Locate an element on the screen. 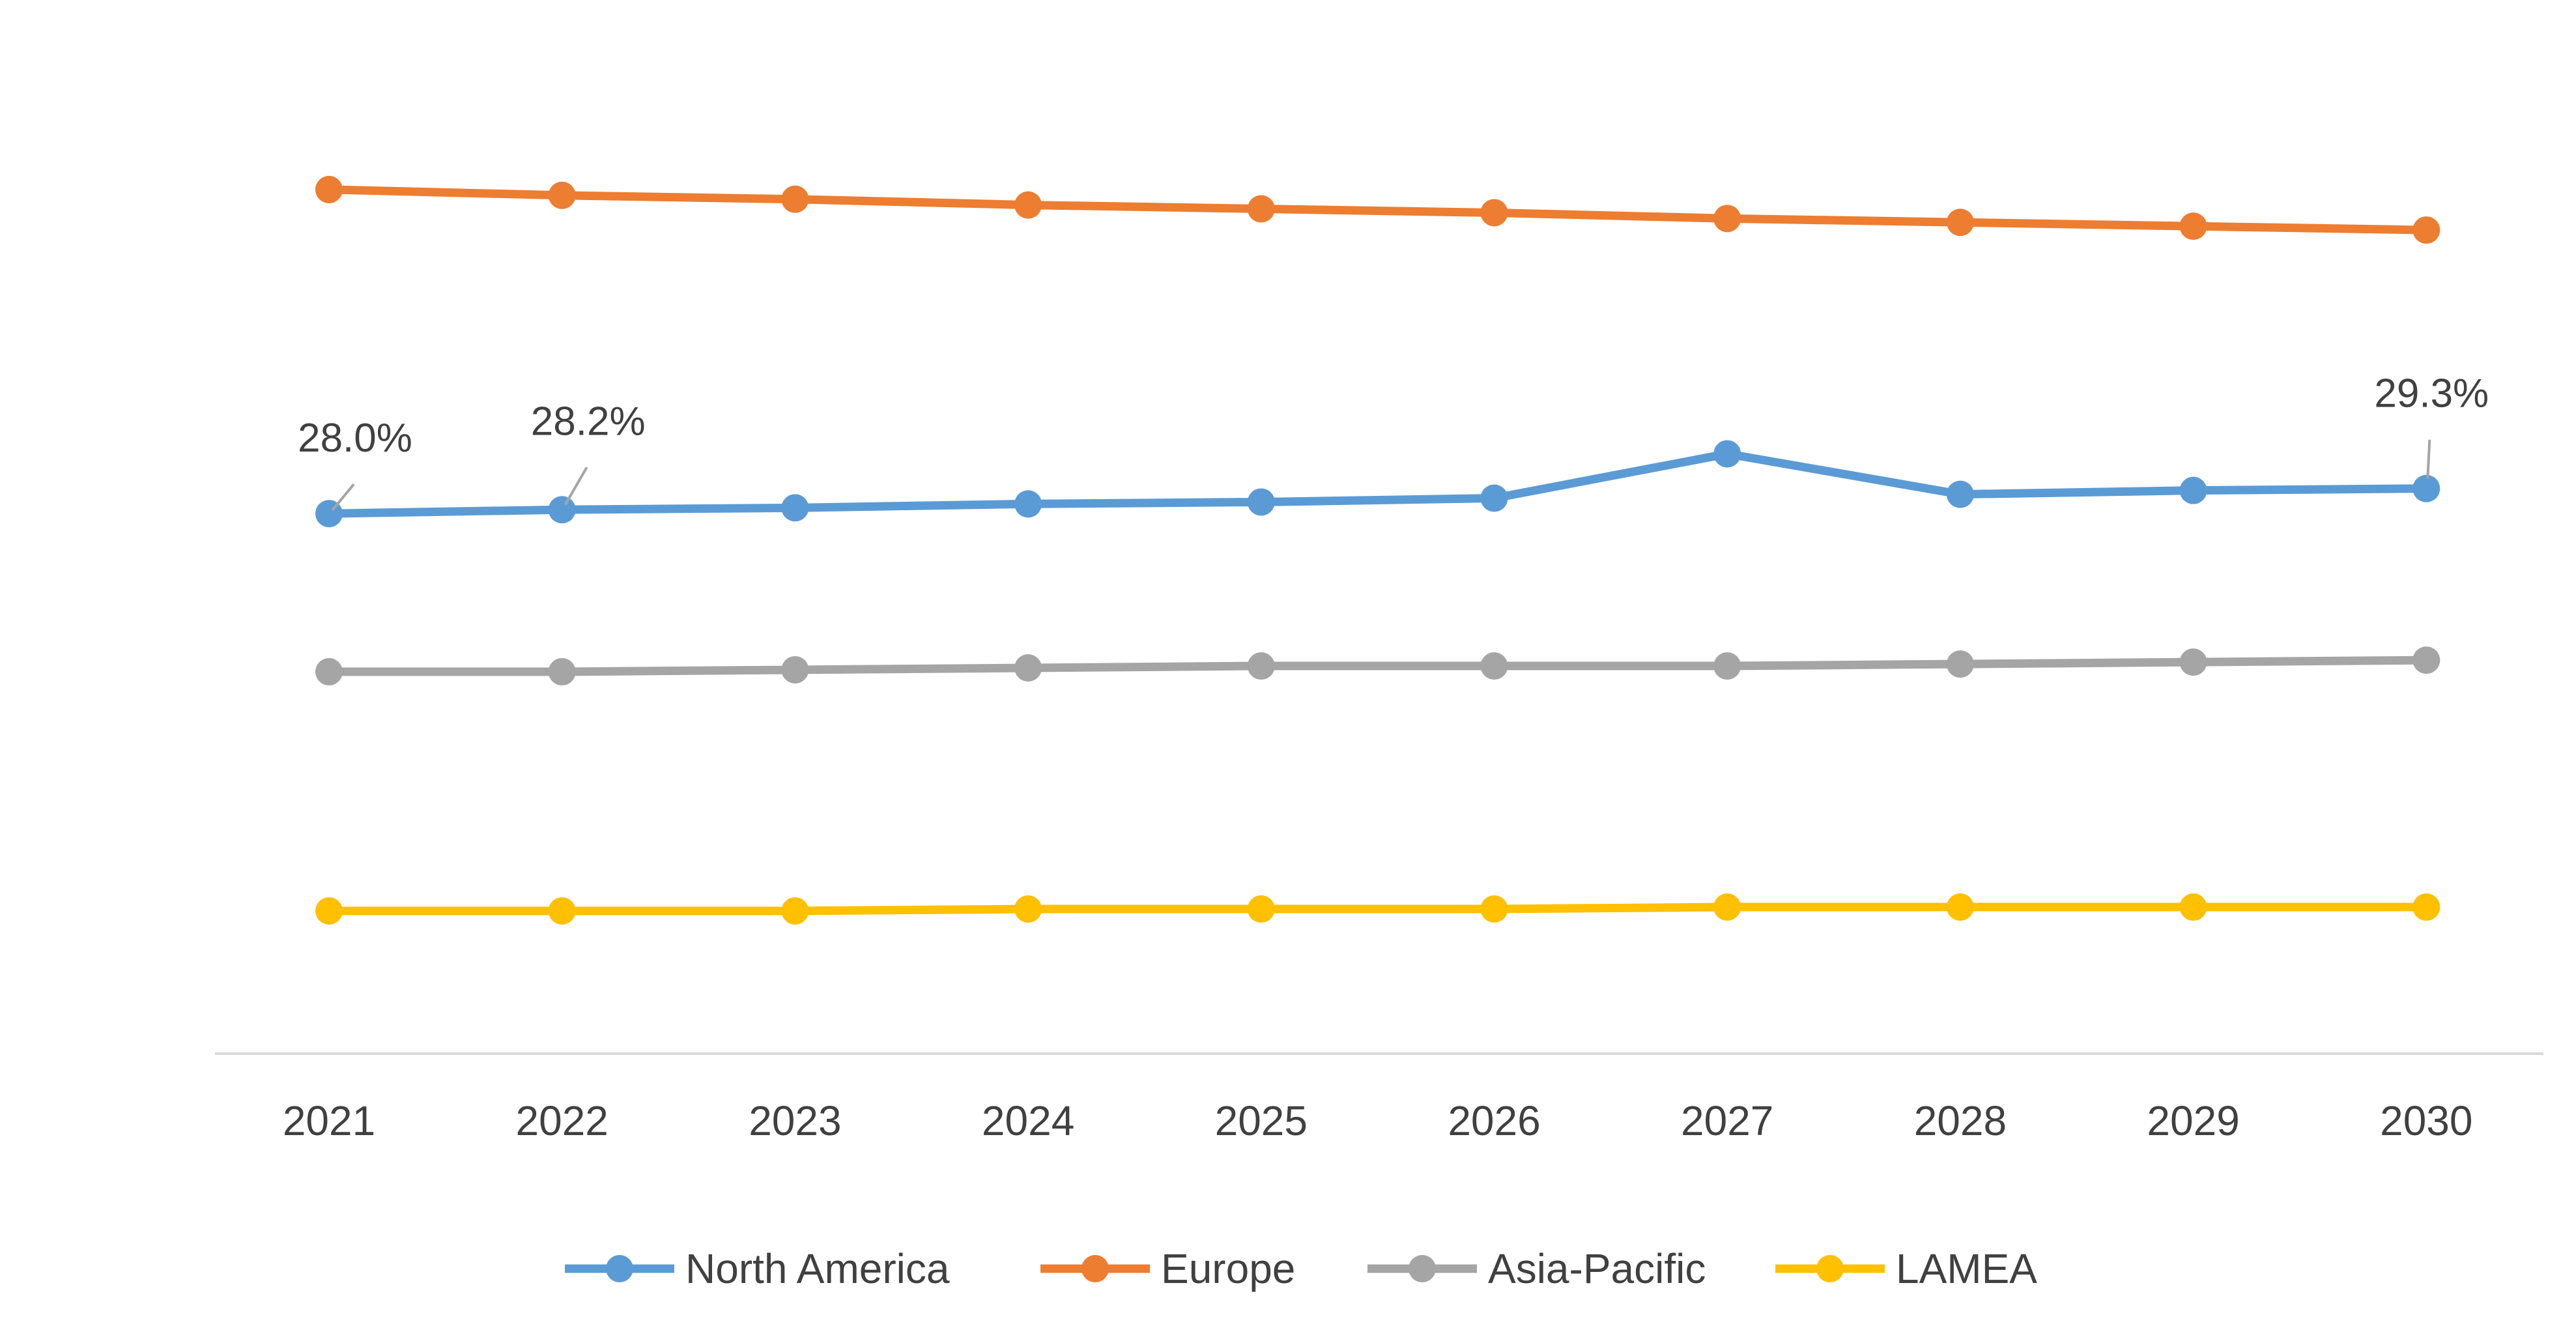  data-point-north-america-2022 is located at coordinates (562, 510).